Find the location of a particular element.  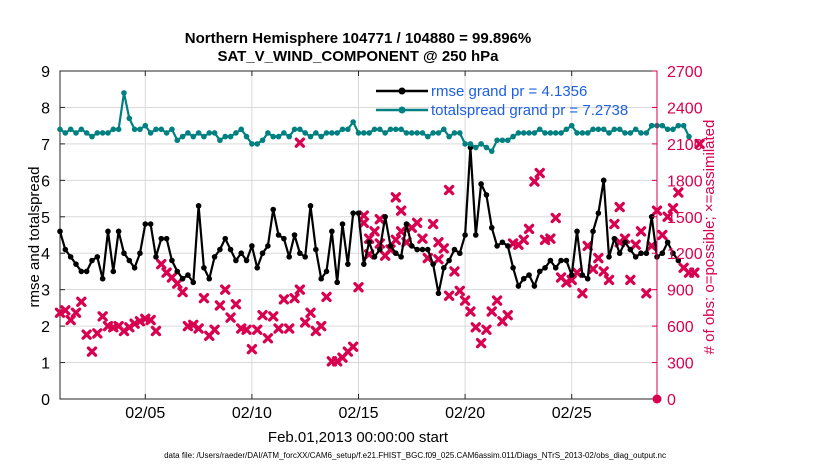

y-axis-label: rmse and totalspread is located at coordinates (34, 237).